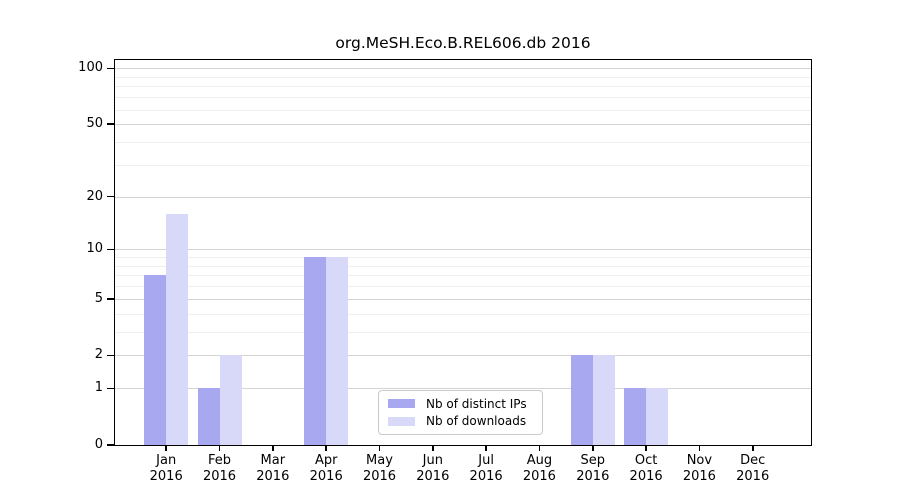  I want to click on y-axis-tick-label: 2, so click(98, 355).